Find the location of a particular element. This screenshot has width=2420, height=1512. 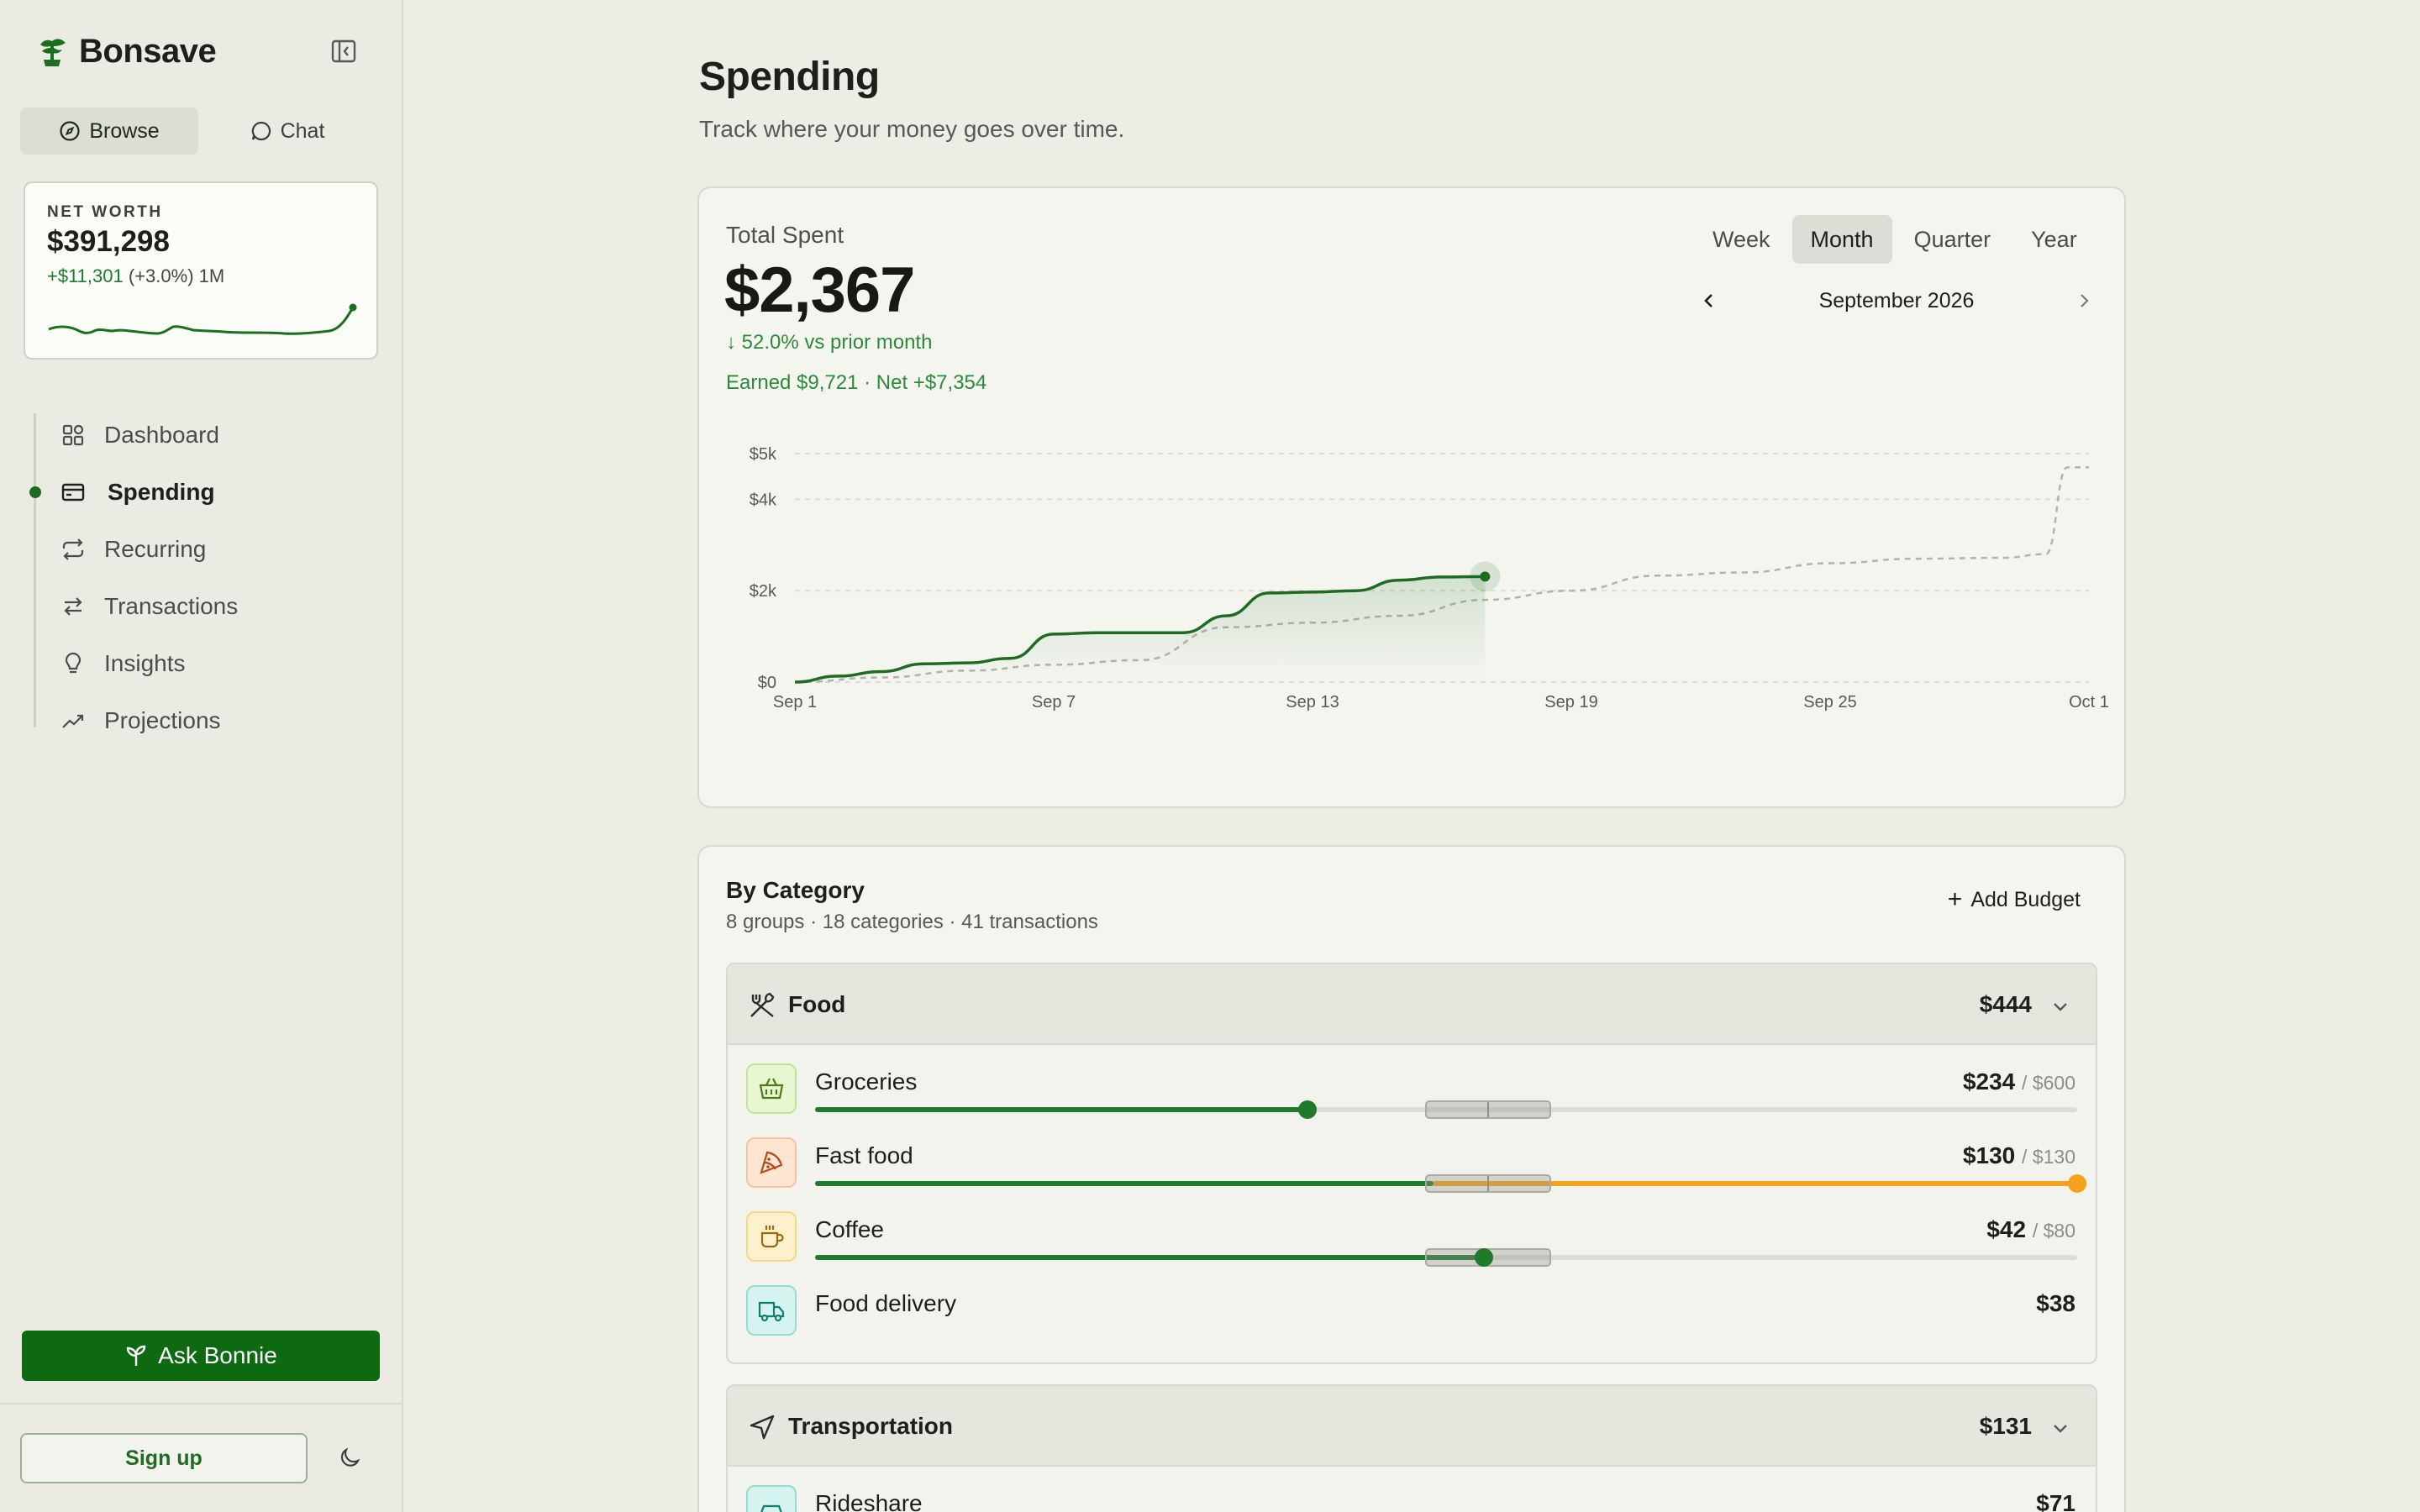

category-name: Food delivery is located at coordinates (886, 1303).